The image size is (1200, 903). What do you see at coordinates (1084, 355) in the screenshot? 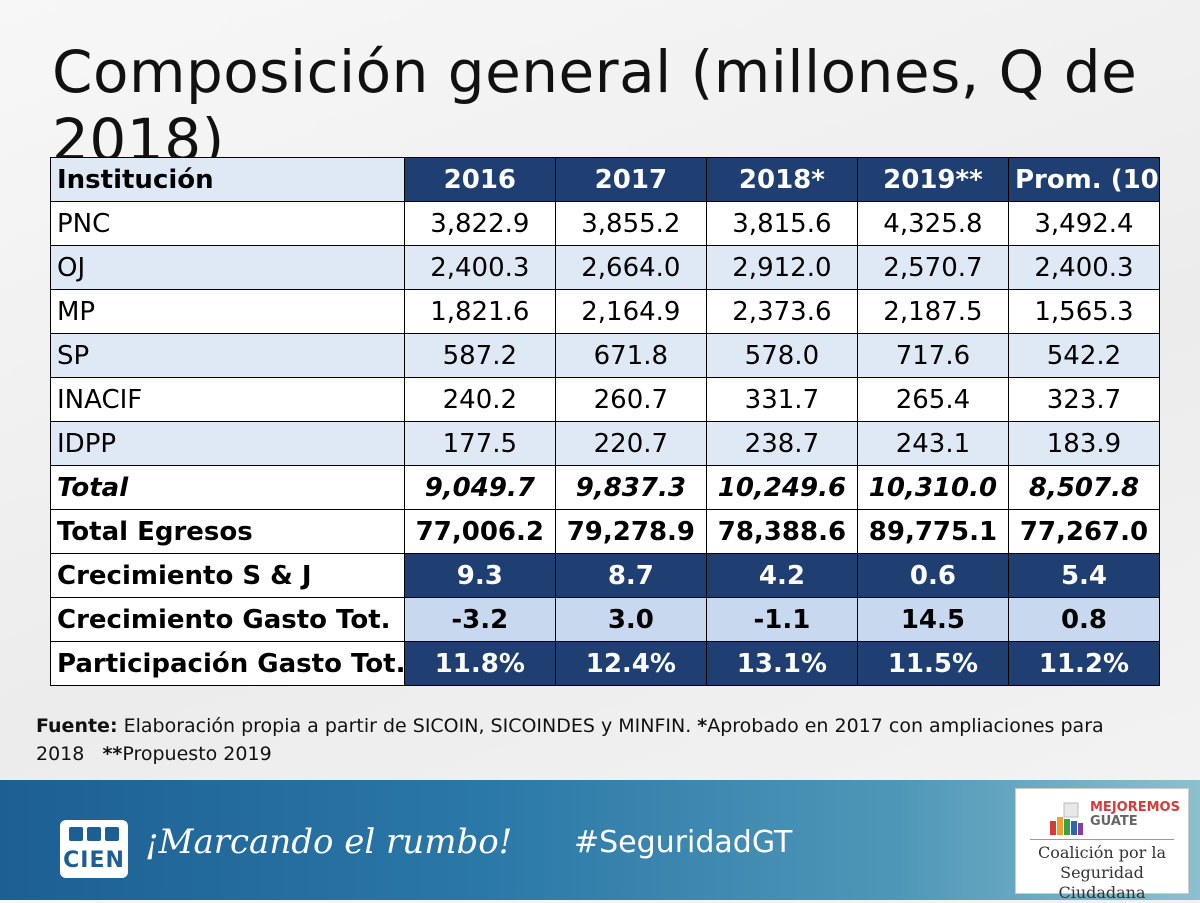
I see `table-cell: 542.2` at bounding box center [1084, 355].